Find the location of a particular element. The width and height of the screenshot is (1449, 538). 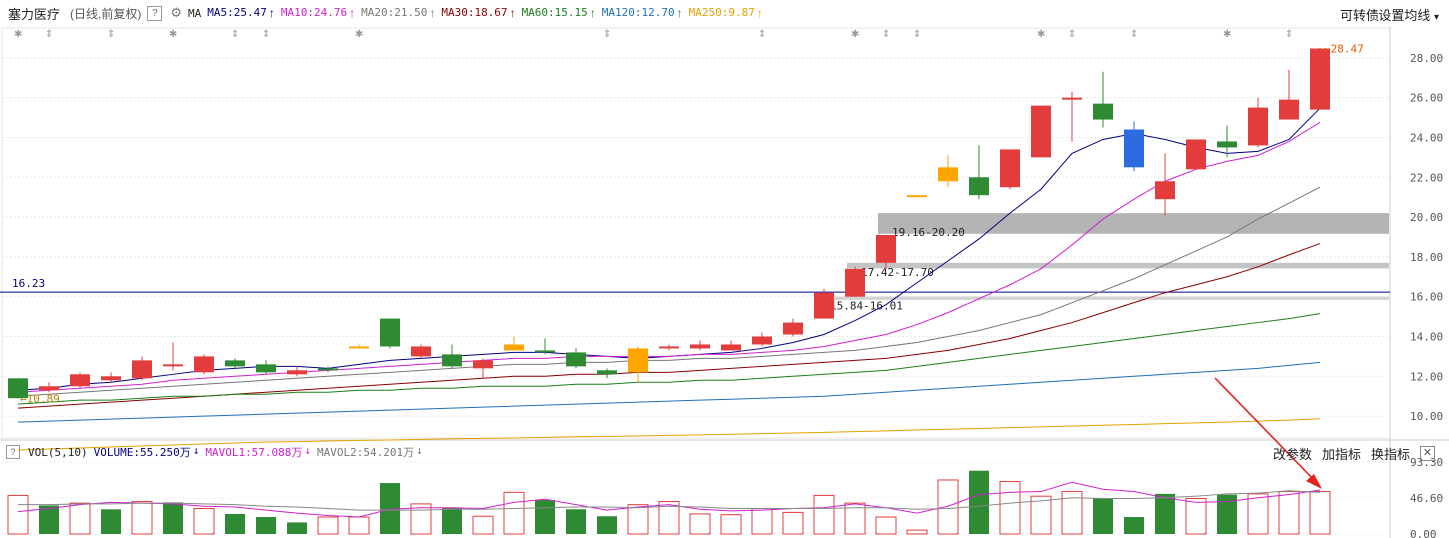

event-marker-icon-13: ⇕ is located at coordinates (1072, 34).